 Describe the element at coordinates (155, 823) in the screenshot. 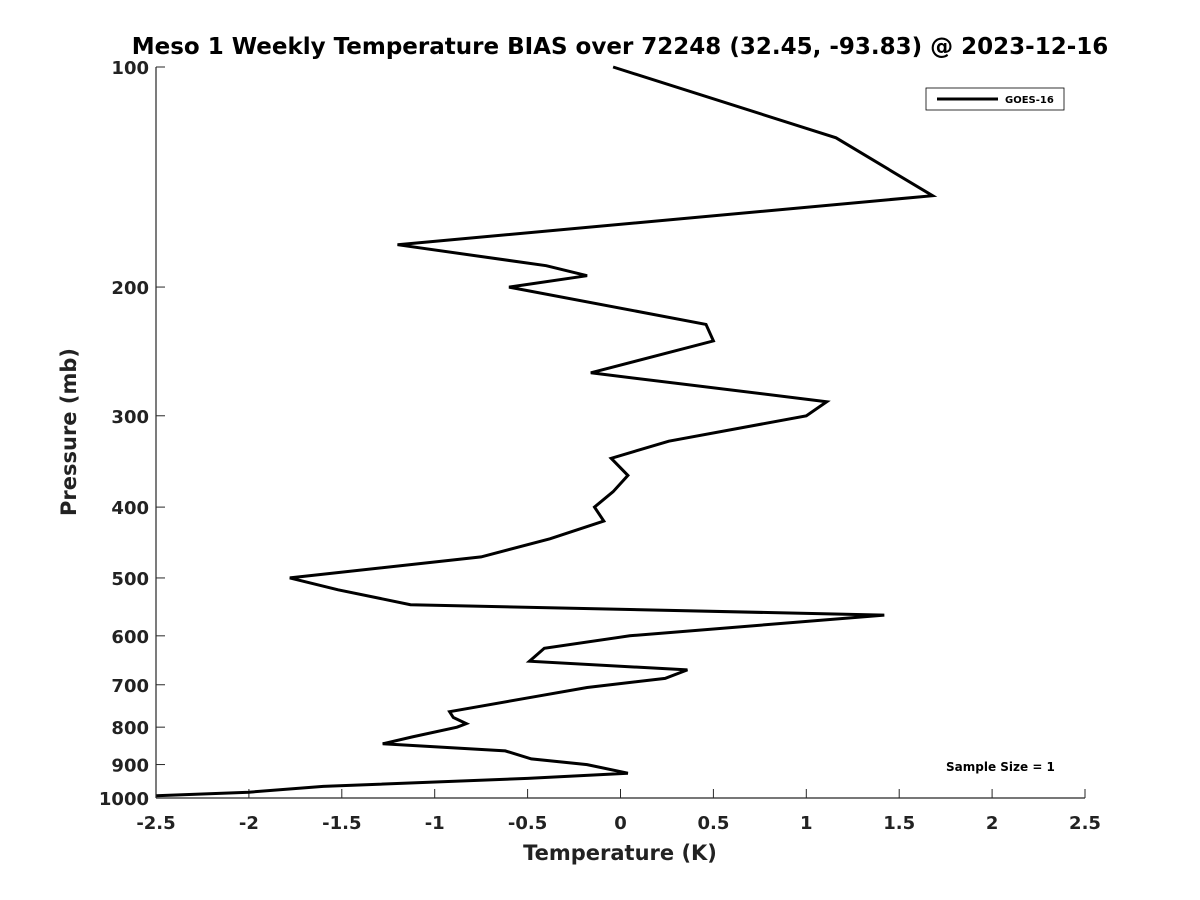

I see `x-tick-label: -2.5` at that location.